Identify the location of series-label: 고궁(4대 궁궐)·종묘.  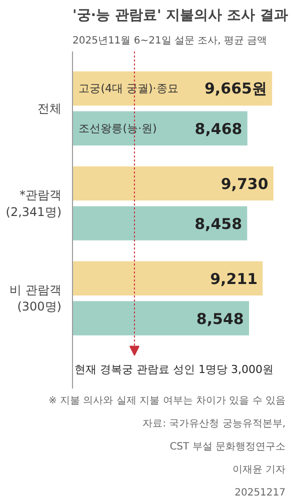
(128, 89).